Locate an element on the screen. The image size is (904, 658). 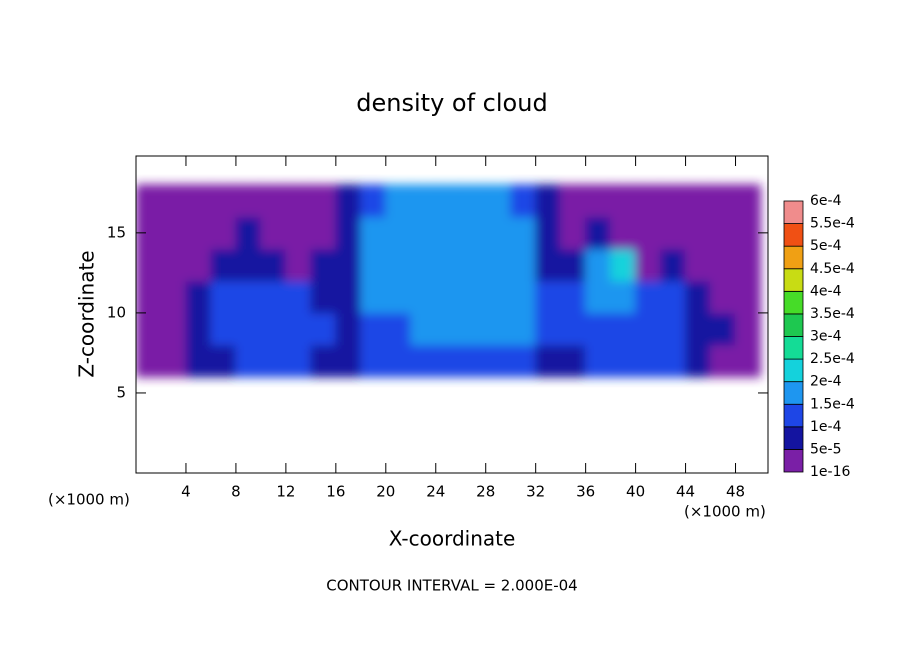
colorbar-label: 5e-4 is located at coordinates (826, 246).